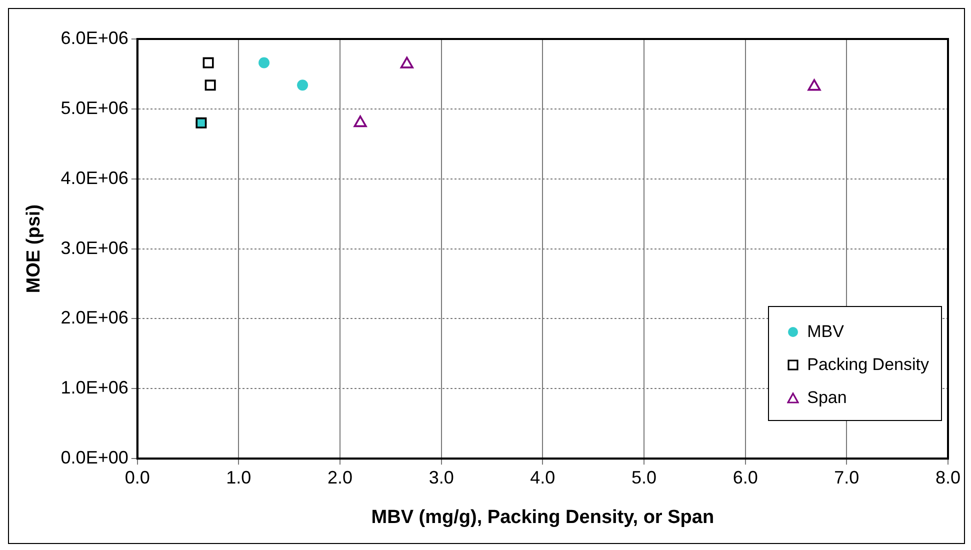 This screenshot has width=971, height=550. Describe the element at coordinates (94, 38) in the screenshot. I see `y-tick-label: 6.0E+06` at that location.